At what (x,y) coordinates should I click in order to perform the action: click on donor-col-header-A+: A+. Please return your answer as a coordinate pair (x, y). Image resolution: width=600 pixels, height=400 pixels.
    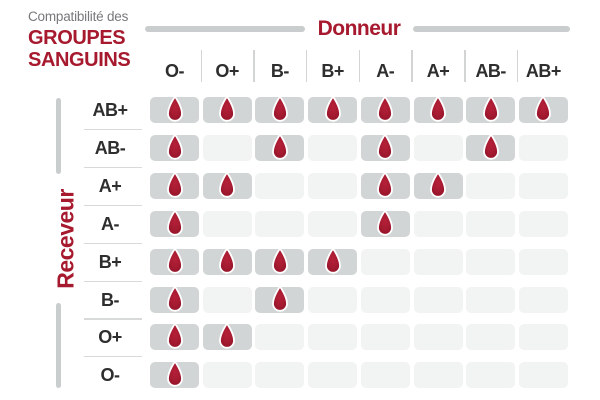
    Looking at the image, I should click on (438, 71).